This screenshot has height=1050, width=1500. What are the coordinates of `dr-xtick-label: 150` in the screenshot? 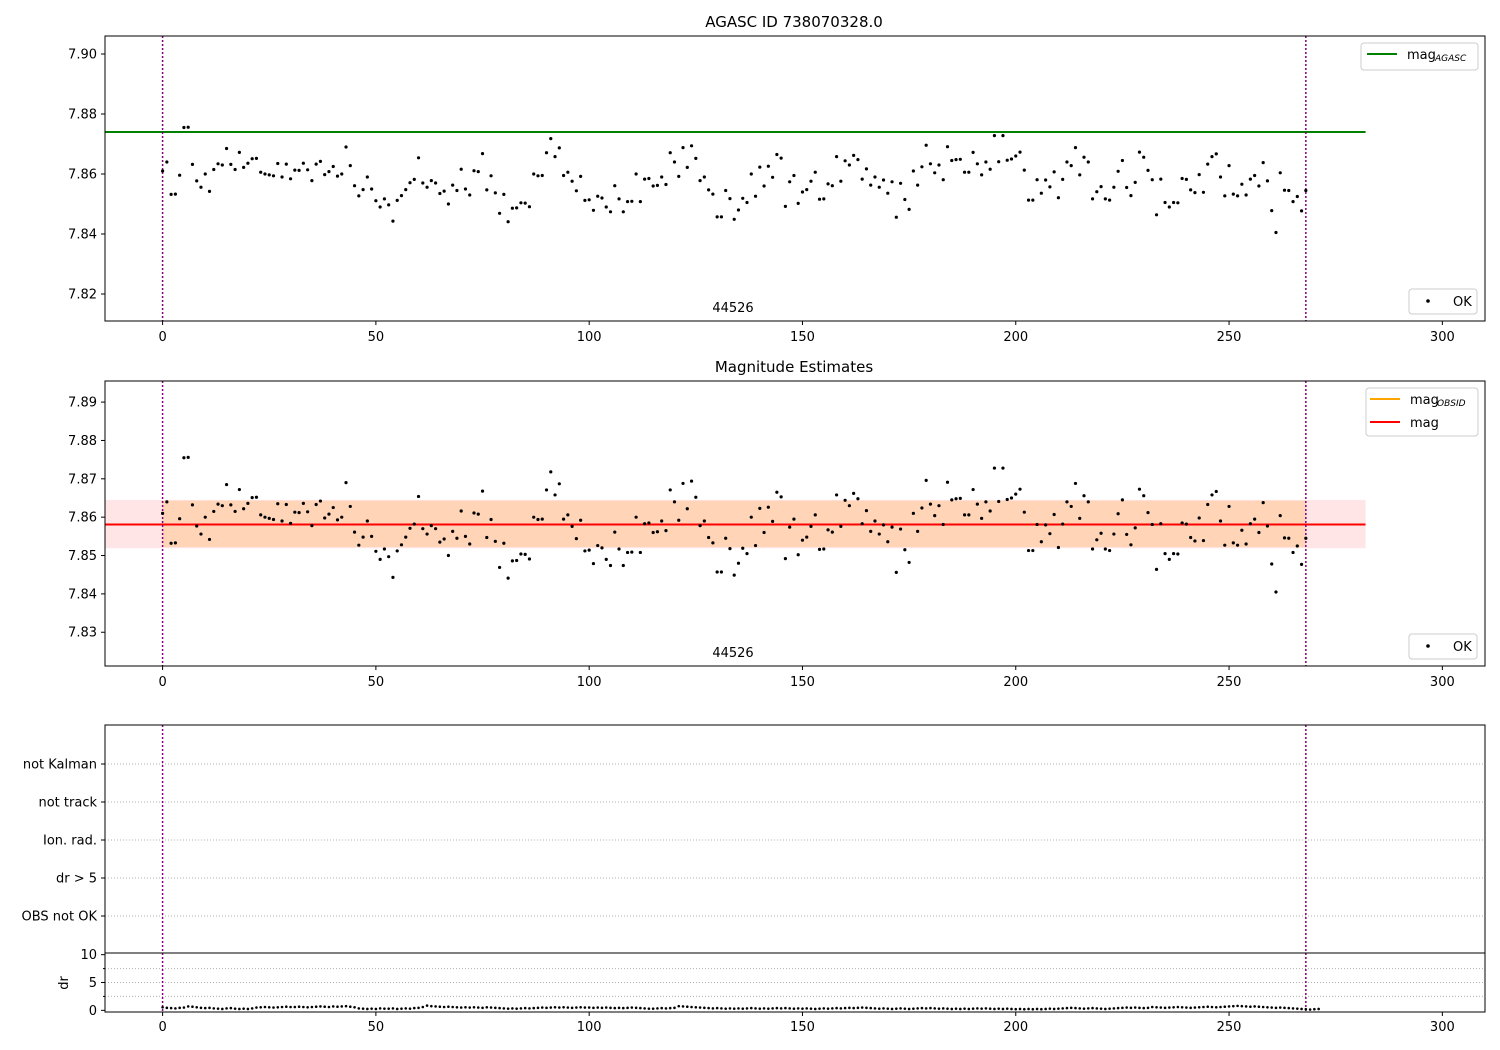 It's located at (802, 1027).